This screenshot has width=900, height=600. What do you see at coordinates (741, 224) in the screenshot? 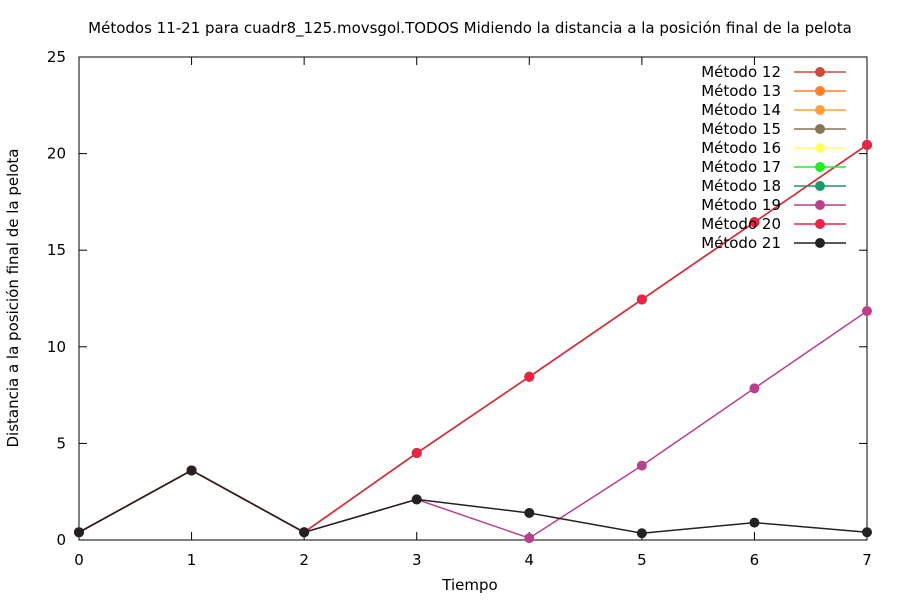
I see `legend-label: Método 20` at bounding box center [741, 224].